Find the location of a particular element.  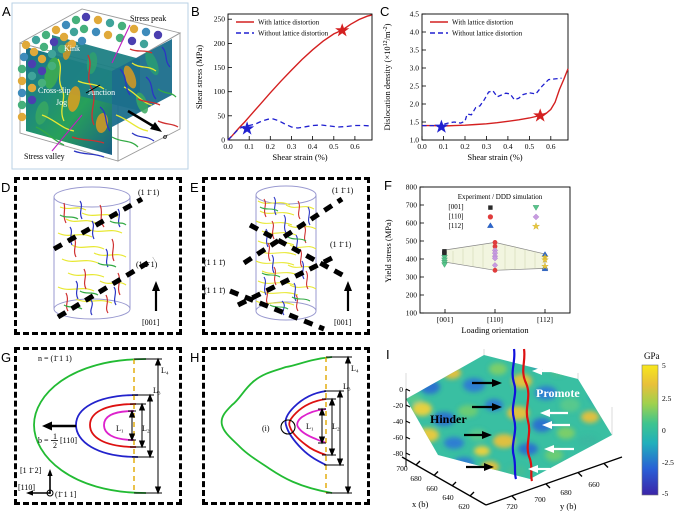

panel-g-measure-L2 is located at coordinates (138, 425).